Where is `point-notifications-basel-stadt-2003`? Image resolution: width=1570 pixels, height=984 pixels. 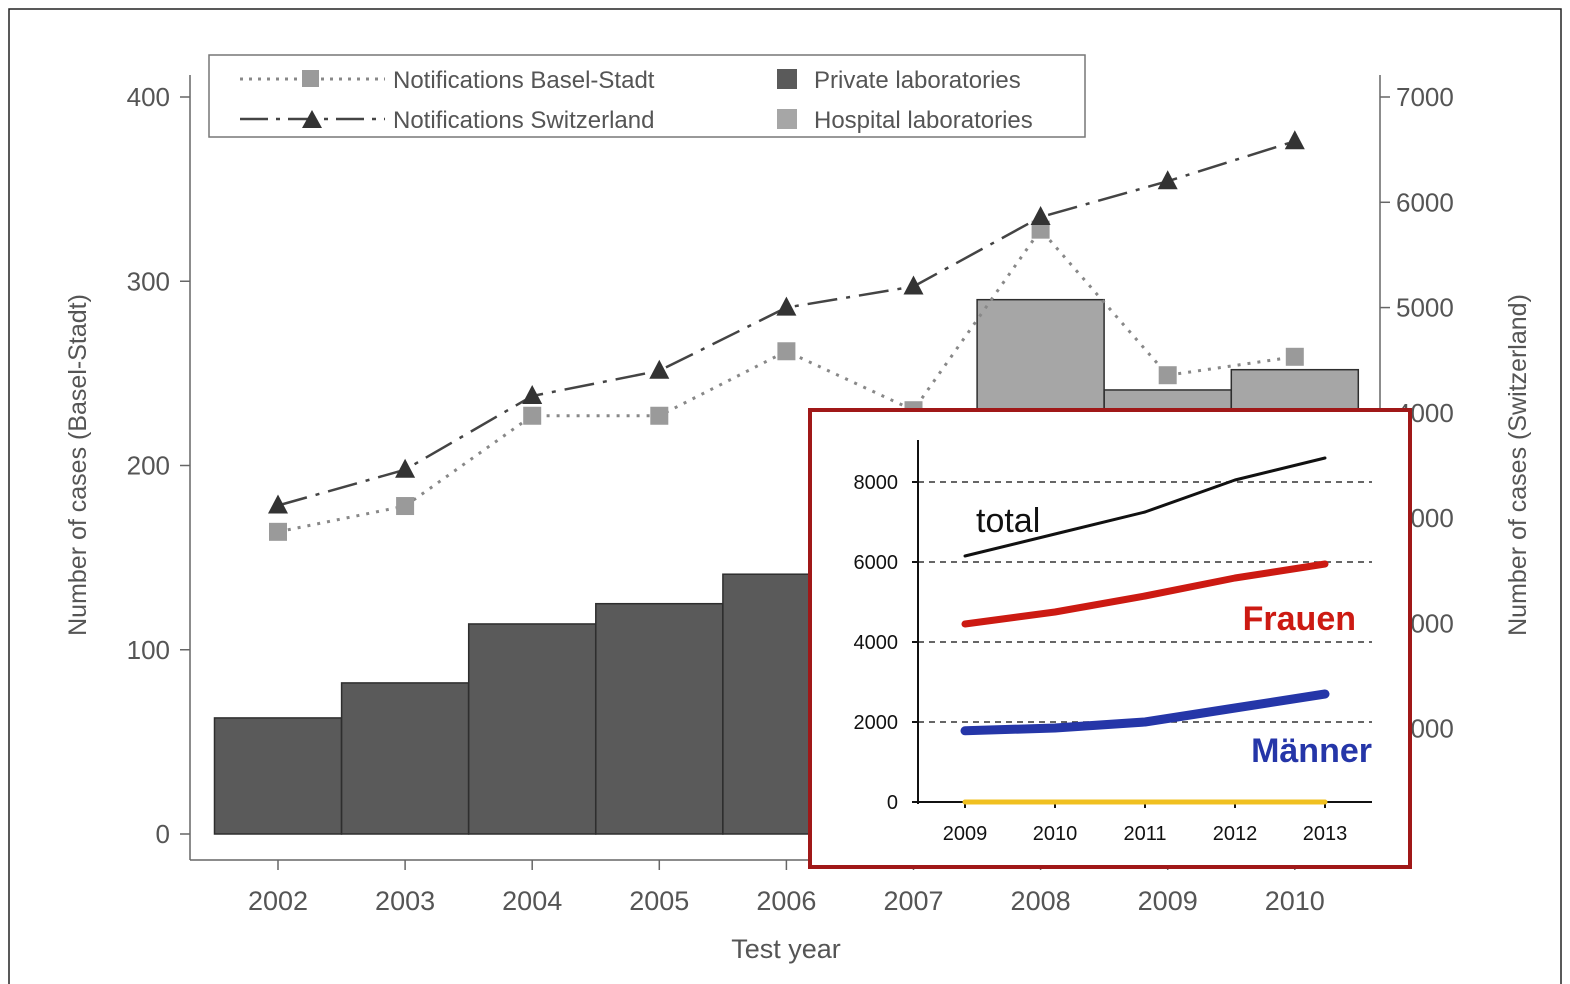
point-notifications-basel-stadt-2003 is located at coordinates (405, 506).